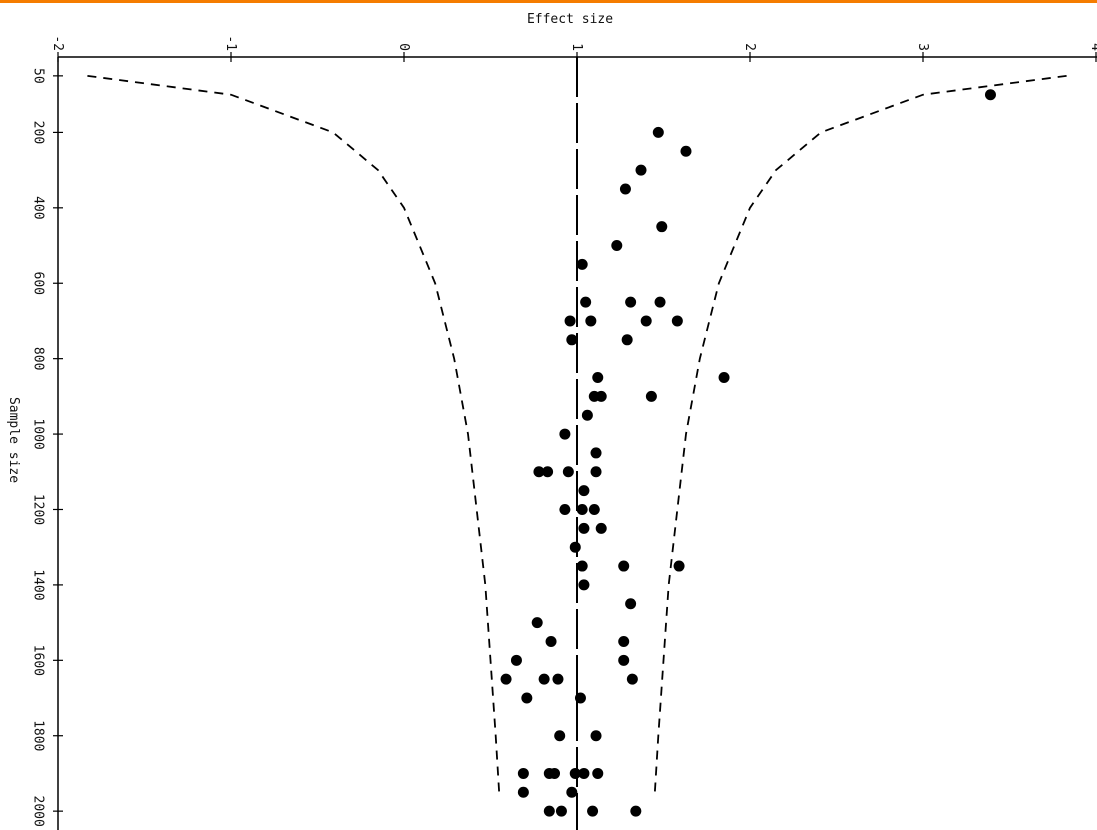  Describe the element at coordinates (749, 47) in the screenshot. I see `x-tick-label: 2` at that location.